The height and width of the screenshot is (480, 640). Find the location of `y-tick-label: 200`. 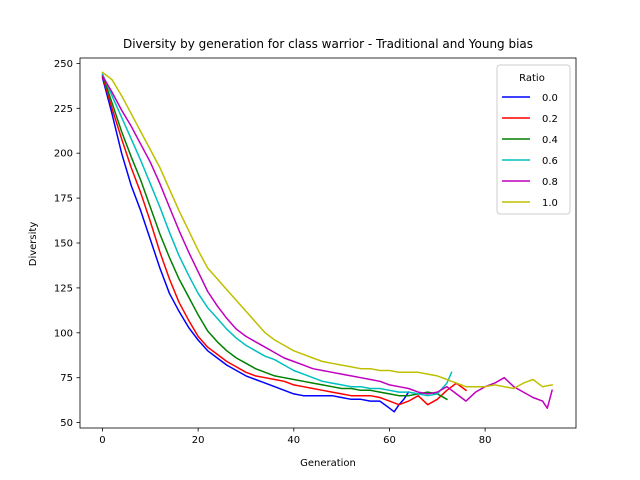

y-tick-label: 200 is located at coordinates (63, 154).